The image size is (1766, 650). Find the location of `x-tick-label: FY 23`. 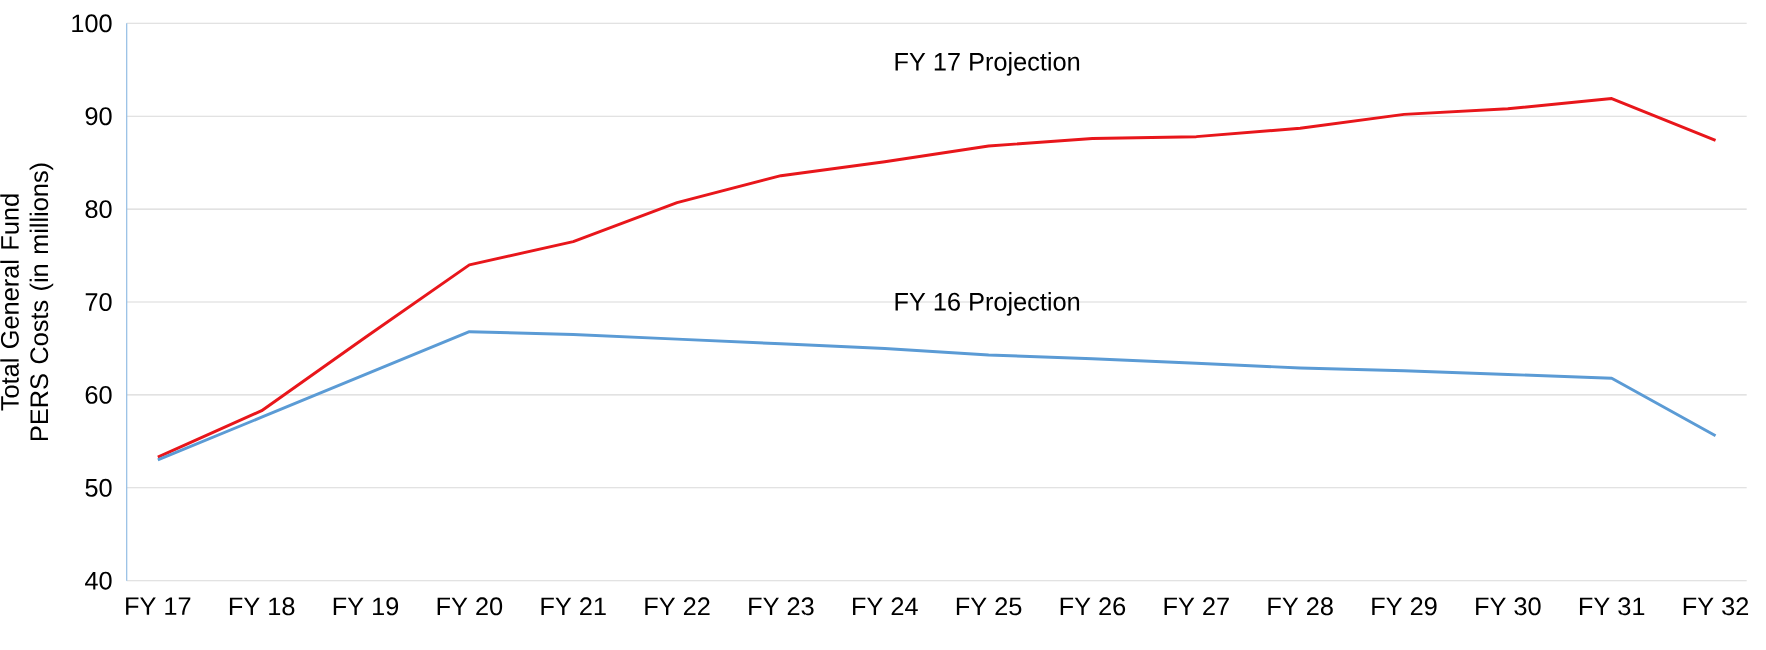

x-tick-label: FY 23 is located at coordinates (781, 606).